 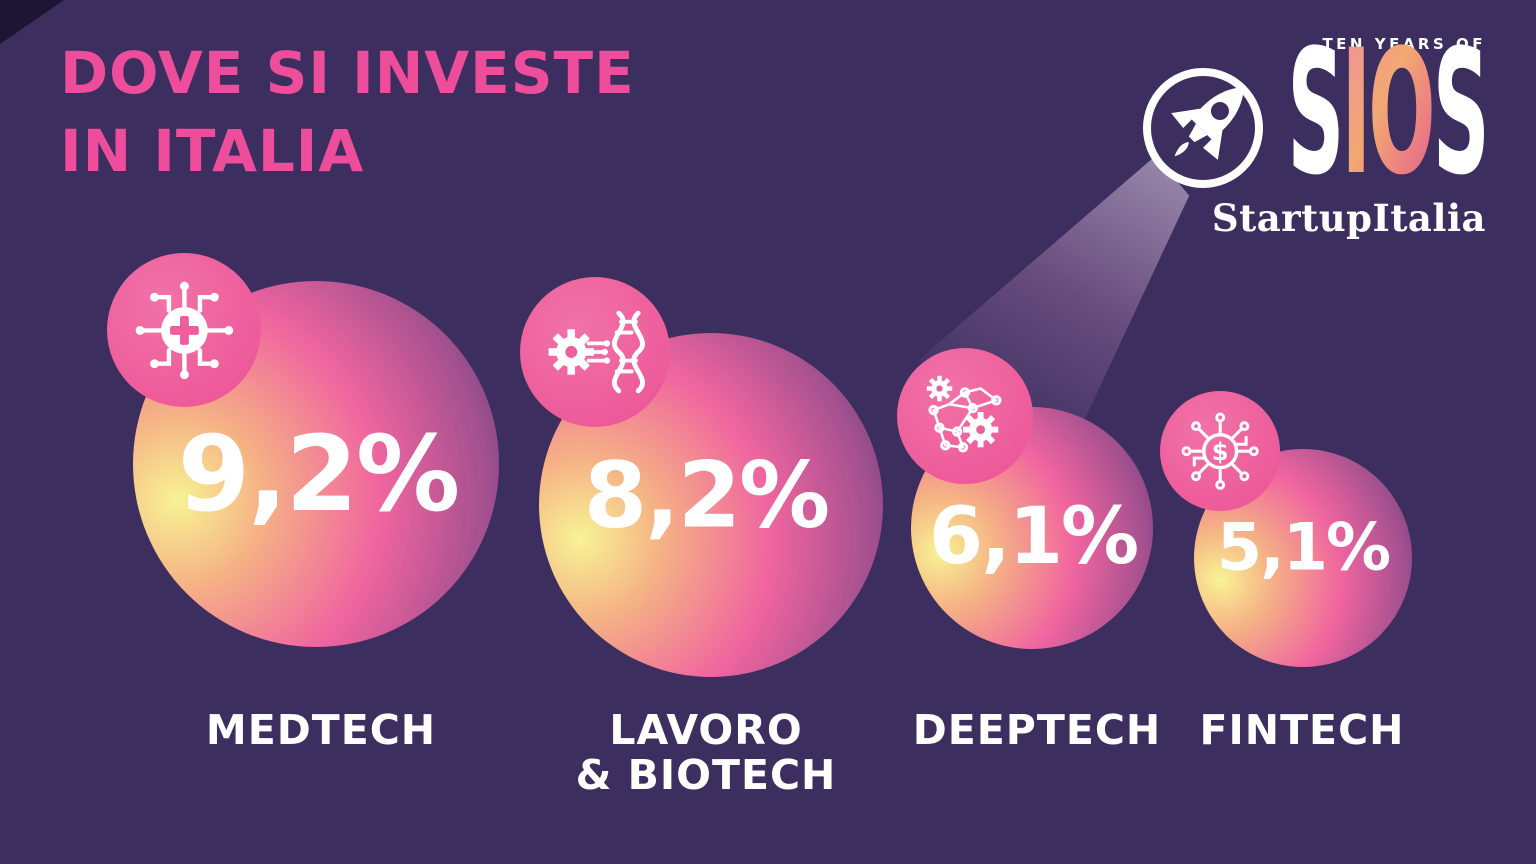 What do you see at coordinates (347, 73) in the screenshot?
I see `page-title-line1: DOVE SI INVESTE` at bounding box center [347, 73].